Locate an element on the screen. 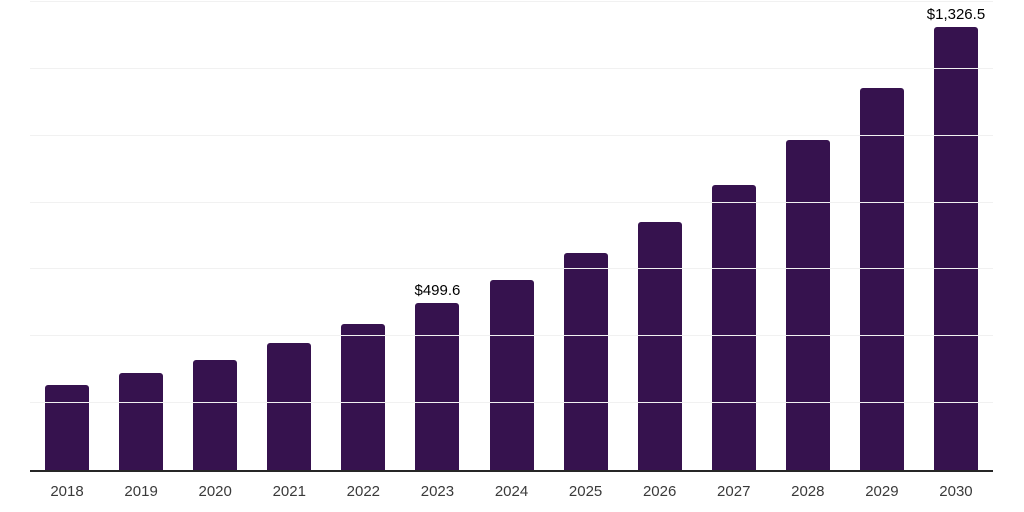 The image size is (1024, 512). bar-2025 is located at coordinates (585, 361).